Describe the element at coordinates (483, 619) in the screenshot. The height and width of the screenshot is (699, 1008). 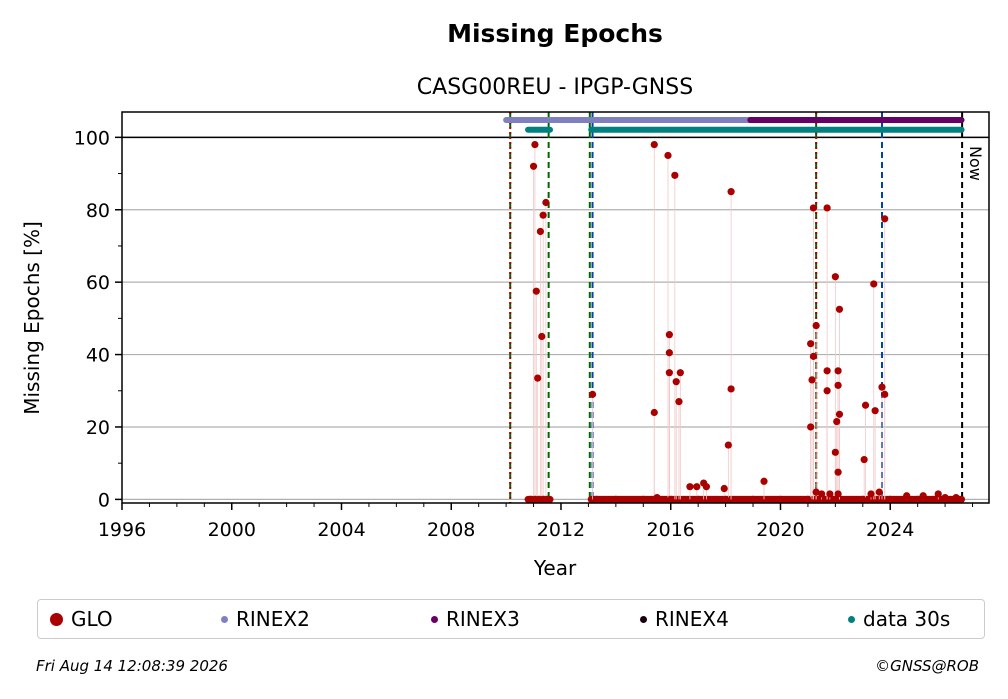
I see `legend-label-rinex3: RINEX3` at that location.